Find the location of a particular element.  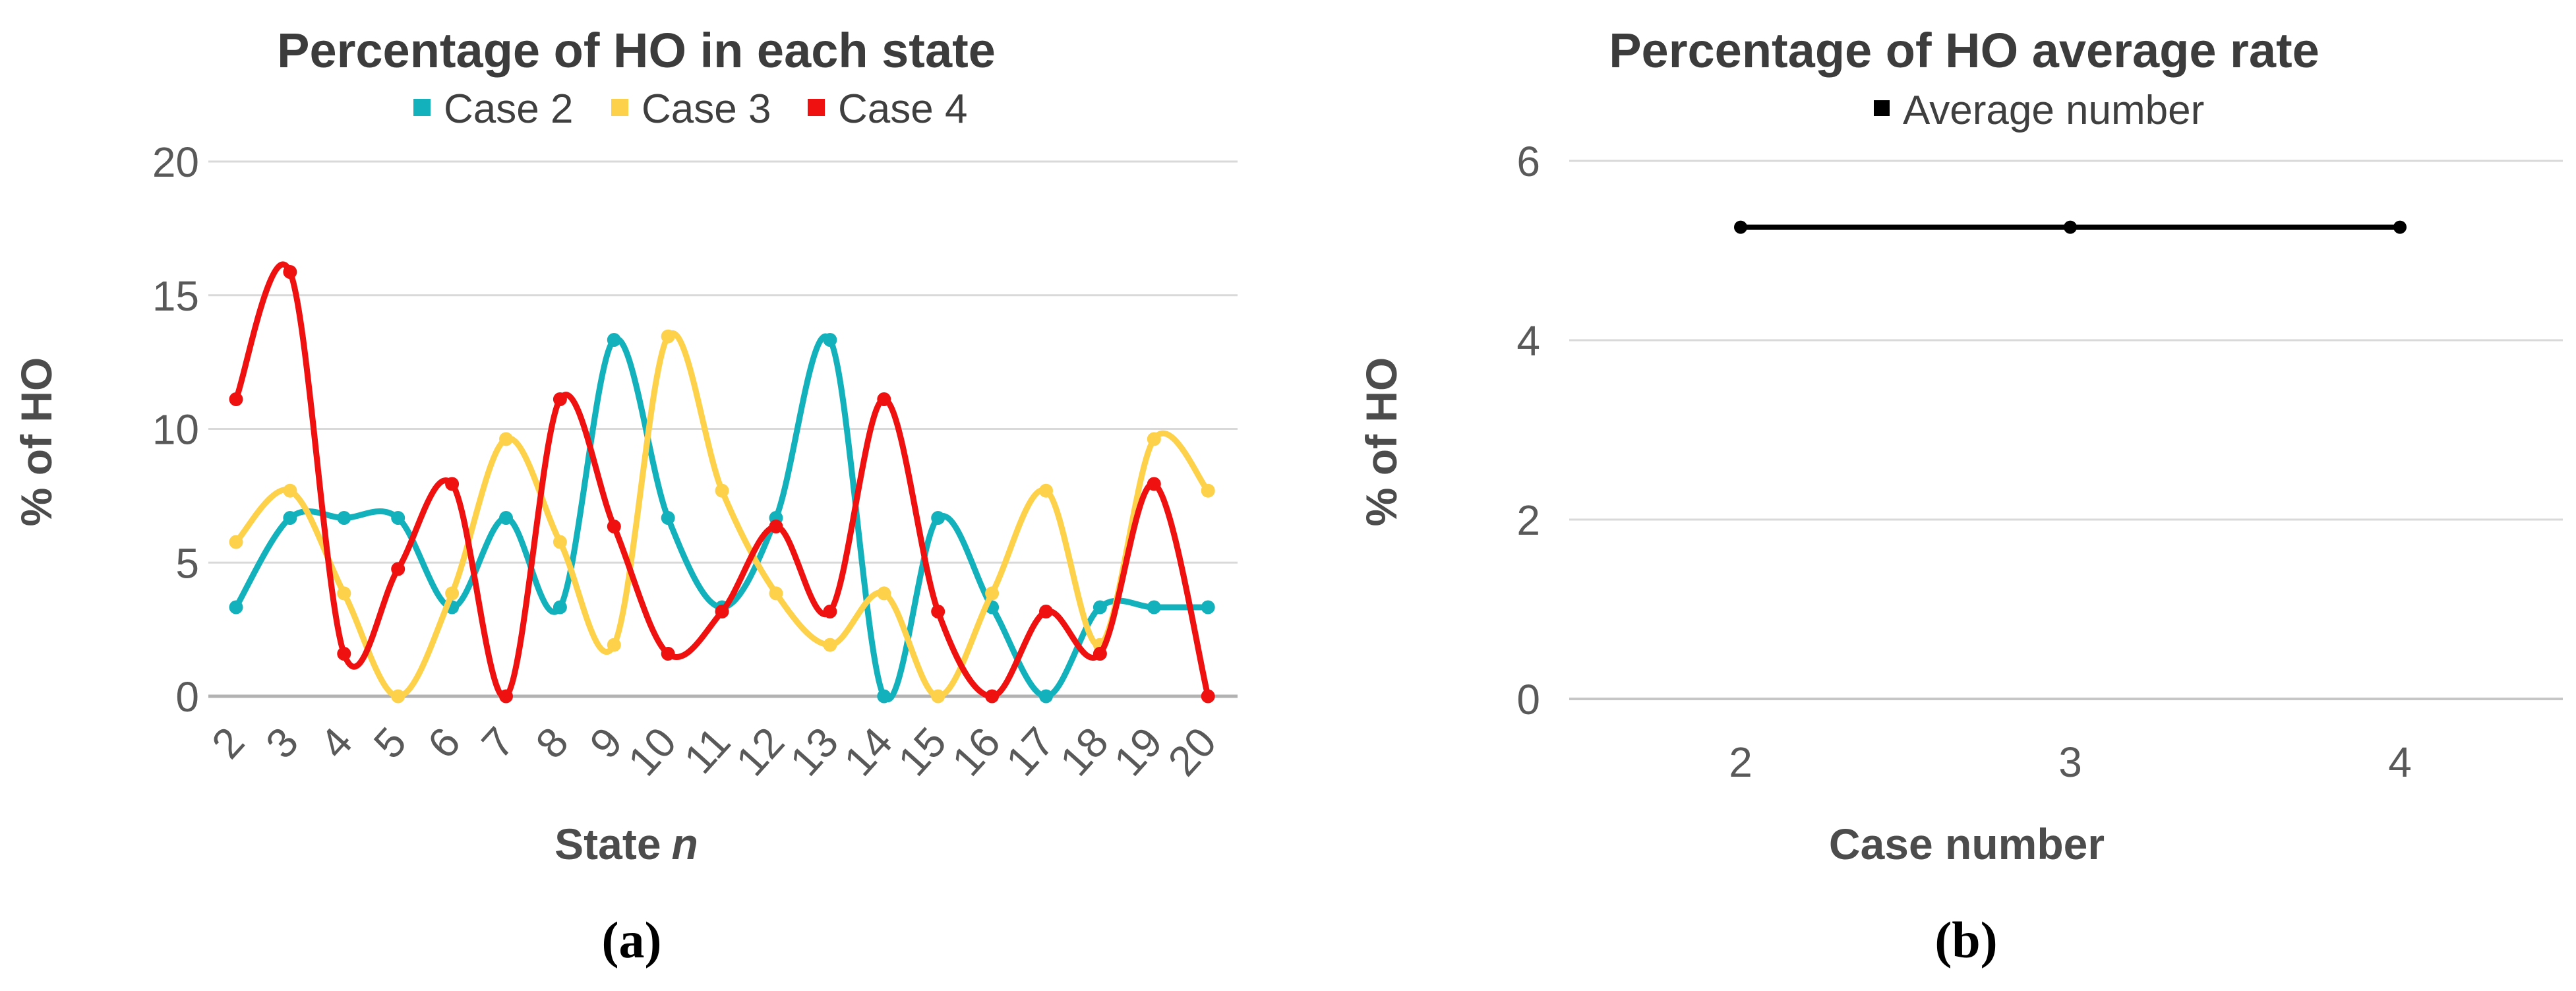

x-axis-label-word: State is located at coordinates (607, 844).